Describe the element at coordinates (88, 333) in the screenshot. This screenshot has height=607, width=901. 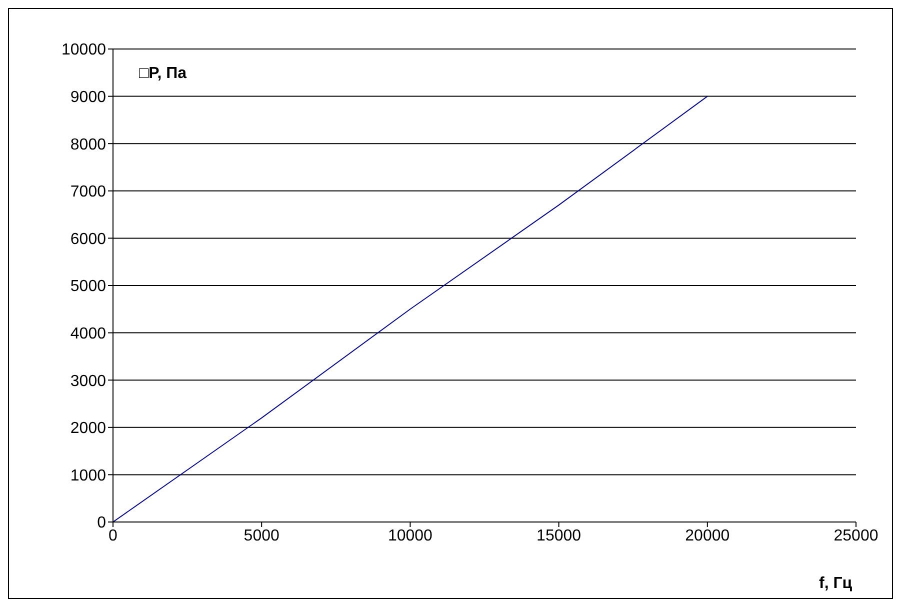
I see `y-tick-label: 4000` at that location.